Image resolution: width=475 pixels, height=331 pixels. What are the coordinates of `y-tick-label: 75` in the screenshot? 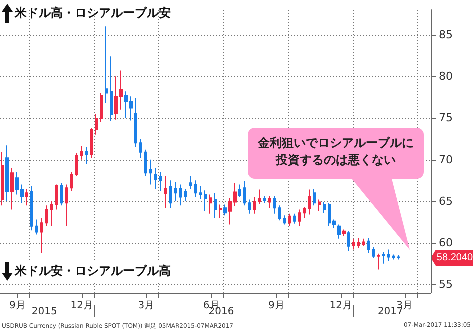 It's located at (446, 118).